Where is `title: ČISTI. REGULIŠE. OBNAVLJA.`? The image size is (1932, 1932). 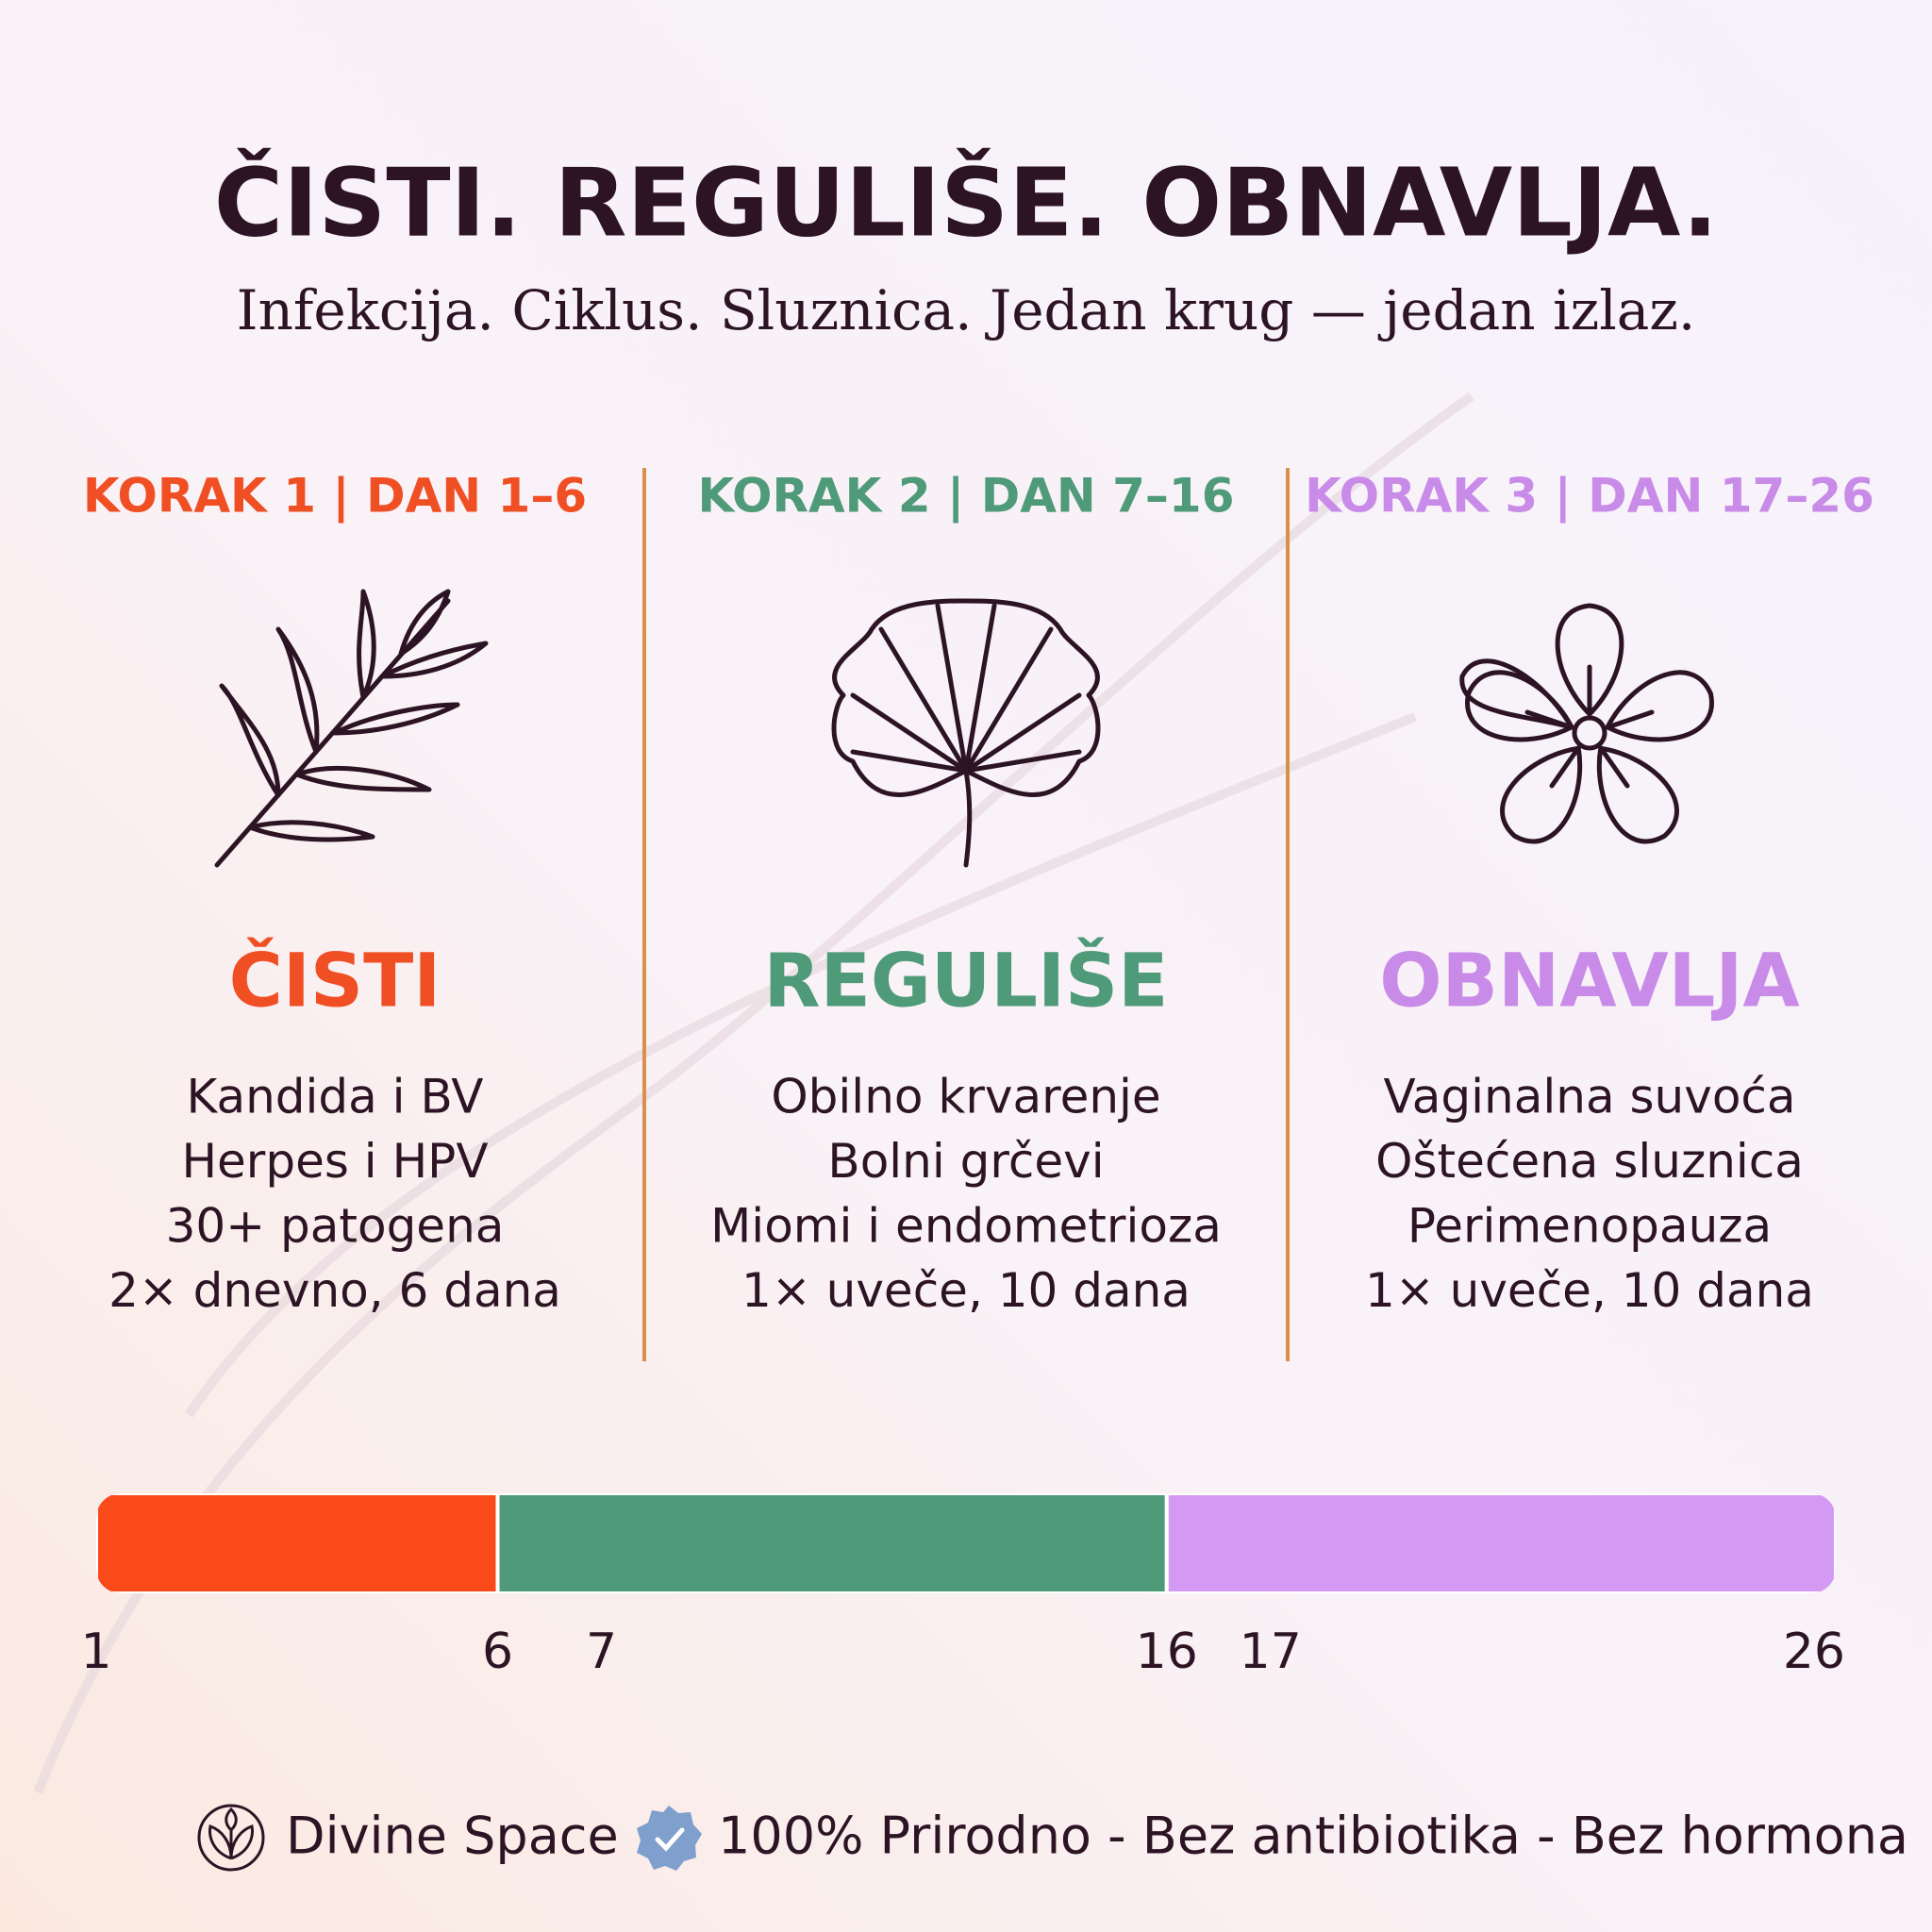
title: ČISTI. REGULIŠE. OBNAVLJA. is located at coordinates (967, 202).